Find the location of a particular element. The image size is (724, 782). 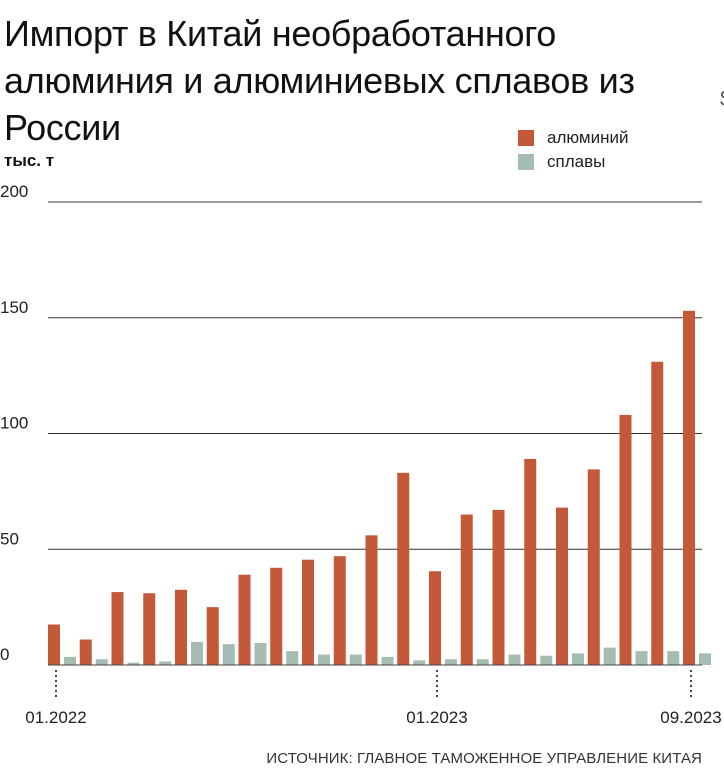

legend-label-alloys: сплавы is located at coordinates (576, 161).